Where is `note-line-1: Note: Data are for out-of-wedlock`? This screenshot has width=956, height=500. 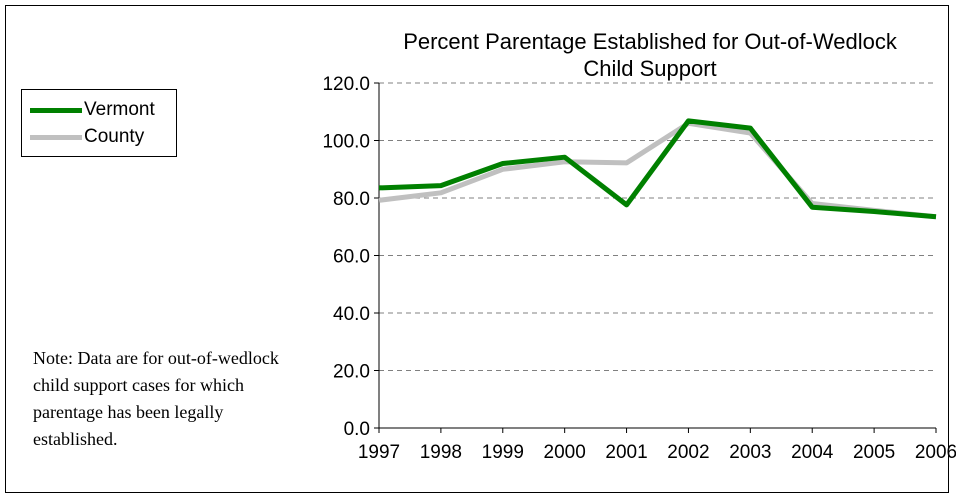 note-line-1: Note: Data are for out-of-wedlock is located at coordinates (156, 358).